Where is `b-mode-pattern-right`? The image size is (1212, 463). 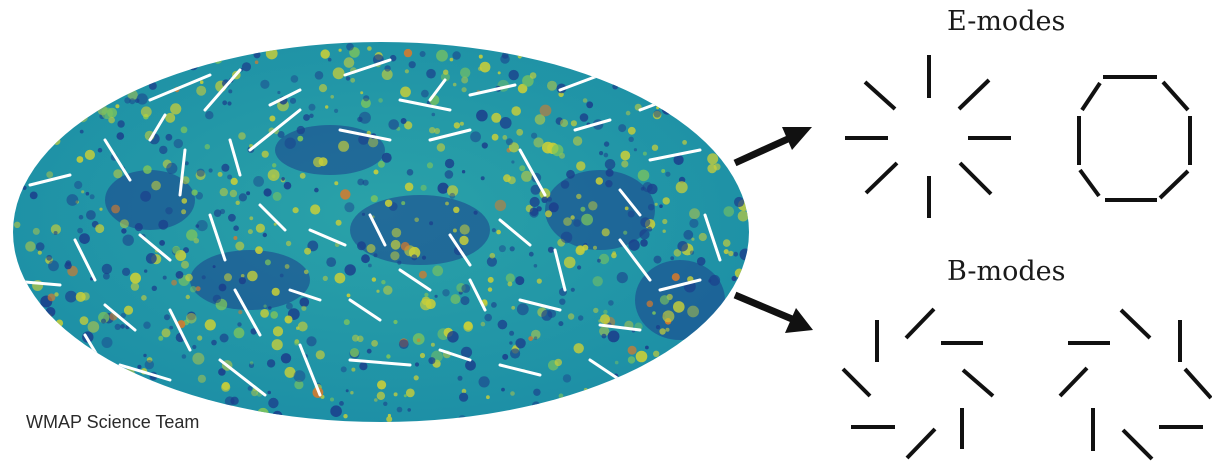 b-mode-pattern-right is located at coordinates (1135, 384).